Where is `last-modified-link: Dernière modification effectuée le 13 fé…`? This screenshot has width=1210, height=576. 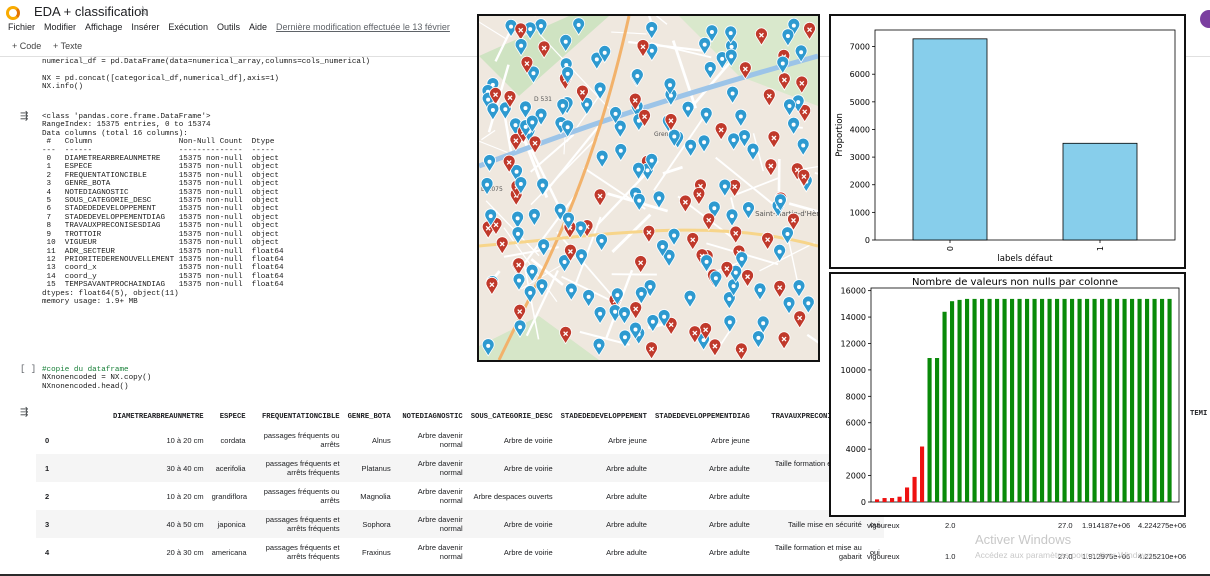
last-modified-link: Dernière modification effectuée le 13 fé… is located at coordinates (362, 27).